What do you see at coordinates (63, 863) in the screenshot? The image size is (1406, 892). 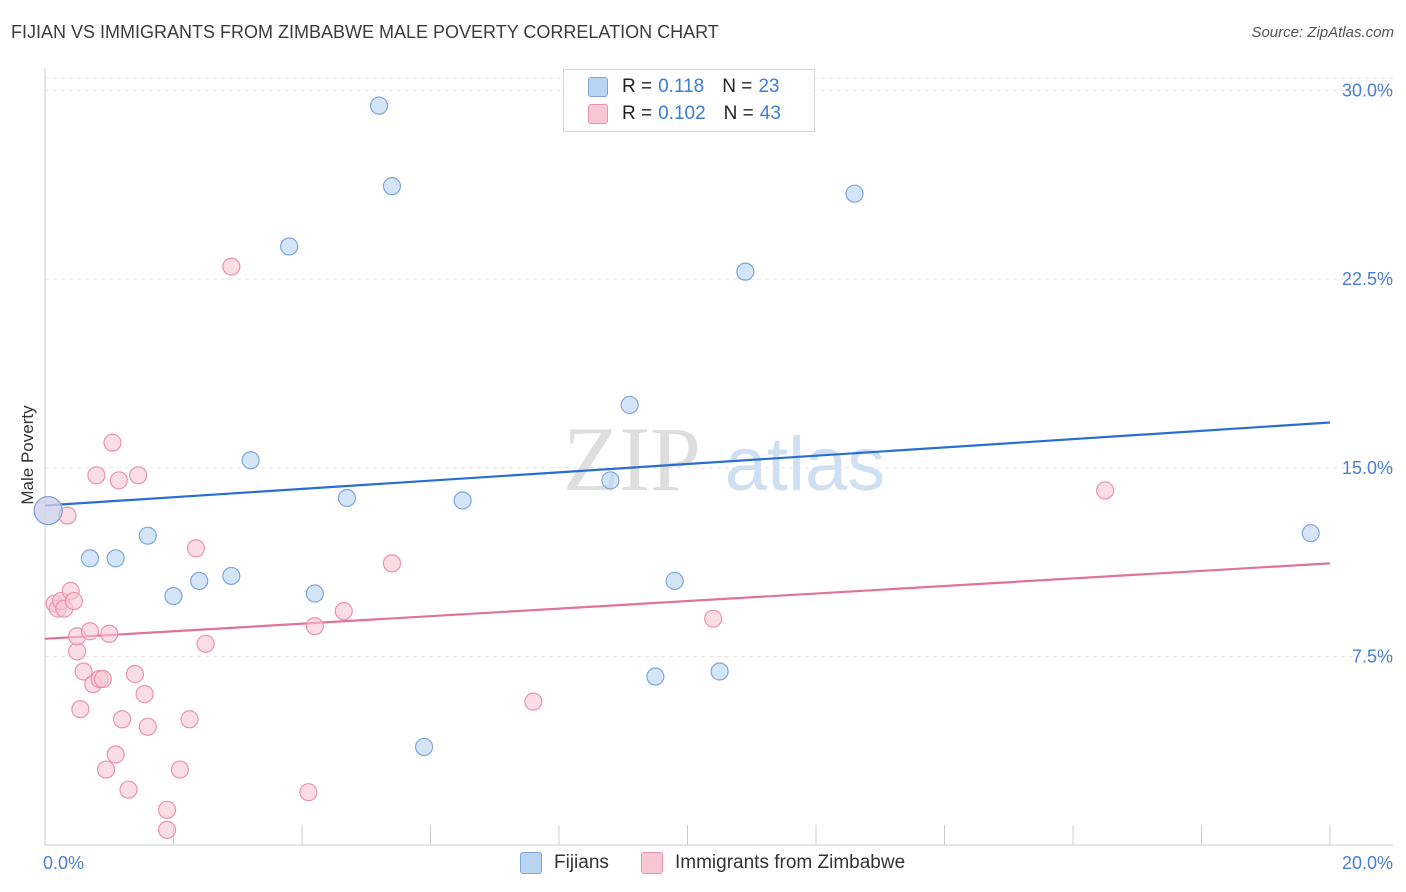 I see `x-tick-label: 0.0%` at bounding box center [63, 863].